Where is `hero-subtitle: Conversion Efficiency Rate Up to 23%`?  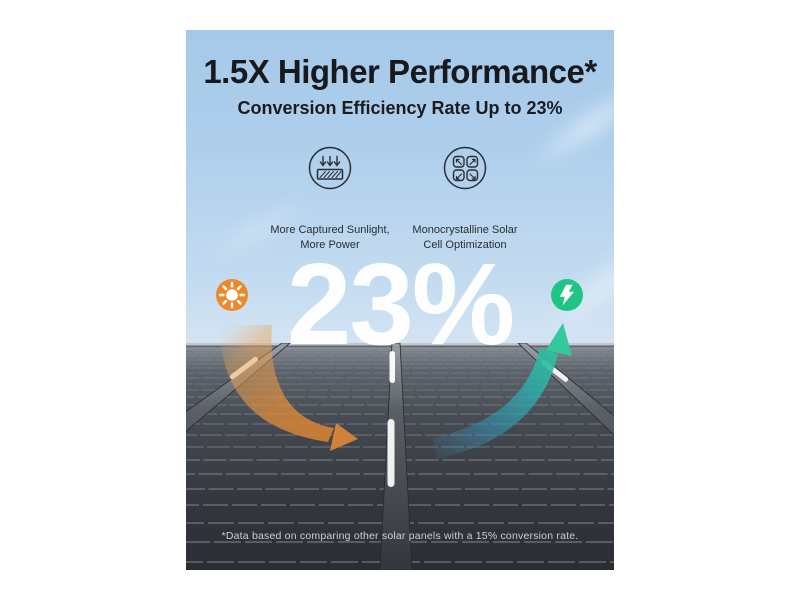 hero-subtitle: Conversion Efficiency Rate Up to 23% is located at coordinates (400, 108).